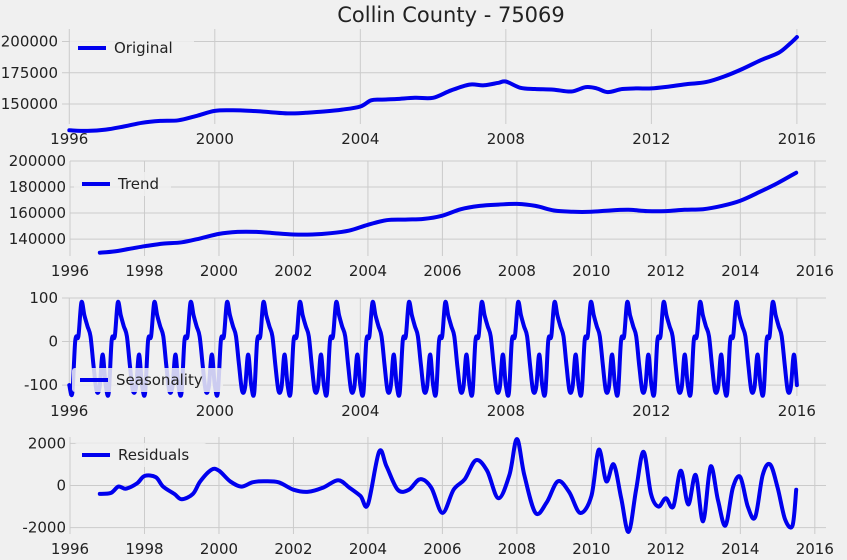  I want to click on legend-label: Seasonality, so click(159, 380).